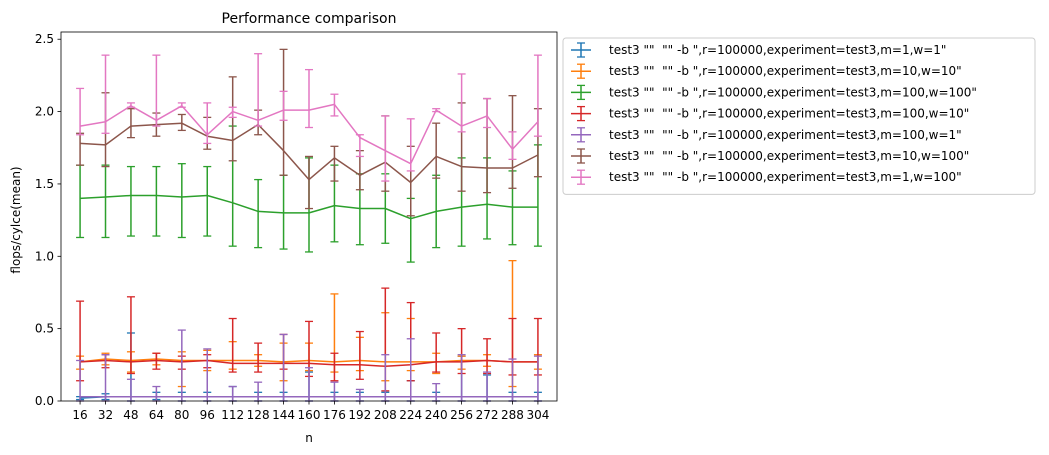 The width and height of the screenshot is (1049, 455). What do you see at coordinates (44, 329) in the screenshot?
I see `y-tick-label: 0.5` at bounding box center [44, 329].